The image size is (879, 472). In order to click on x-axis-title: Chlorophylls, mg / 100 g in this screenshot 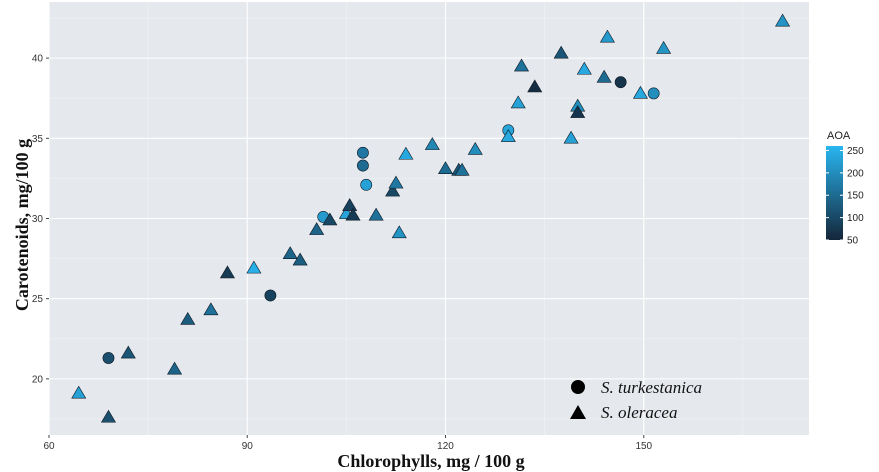, I will do `click(430, 461)`.